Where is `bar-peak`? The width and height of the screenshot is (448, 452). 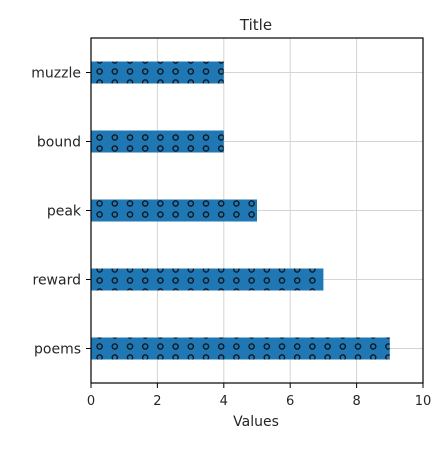
bar-peak is located at coordinates (174, 211).